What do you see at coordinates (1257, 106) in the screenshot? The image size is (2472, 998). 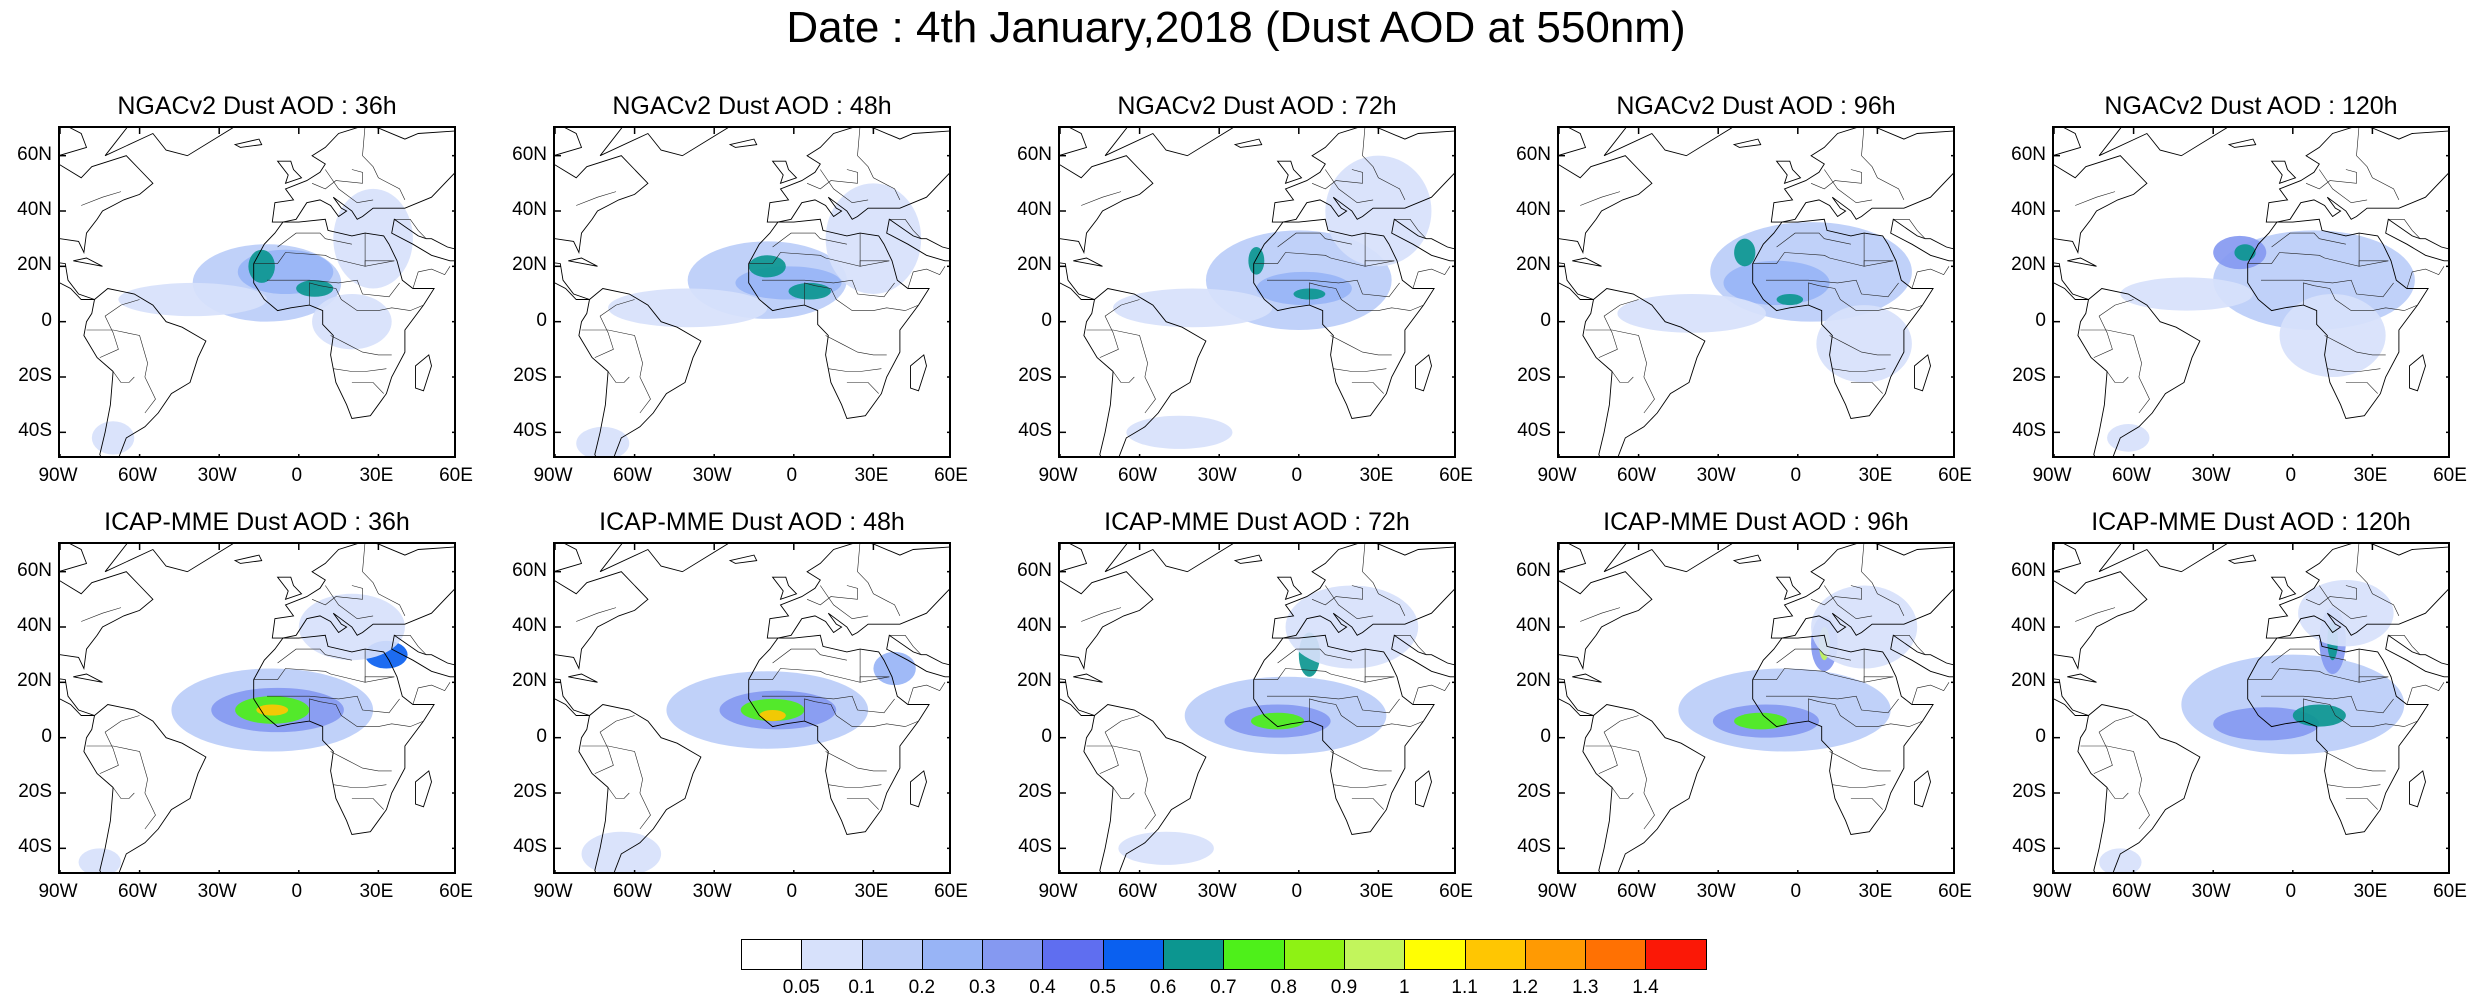 I see `panel-title: NGACv2 Dust AOD : 72h` at bounding box center [1257, 106].